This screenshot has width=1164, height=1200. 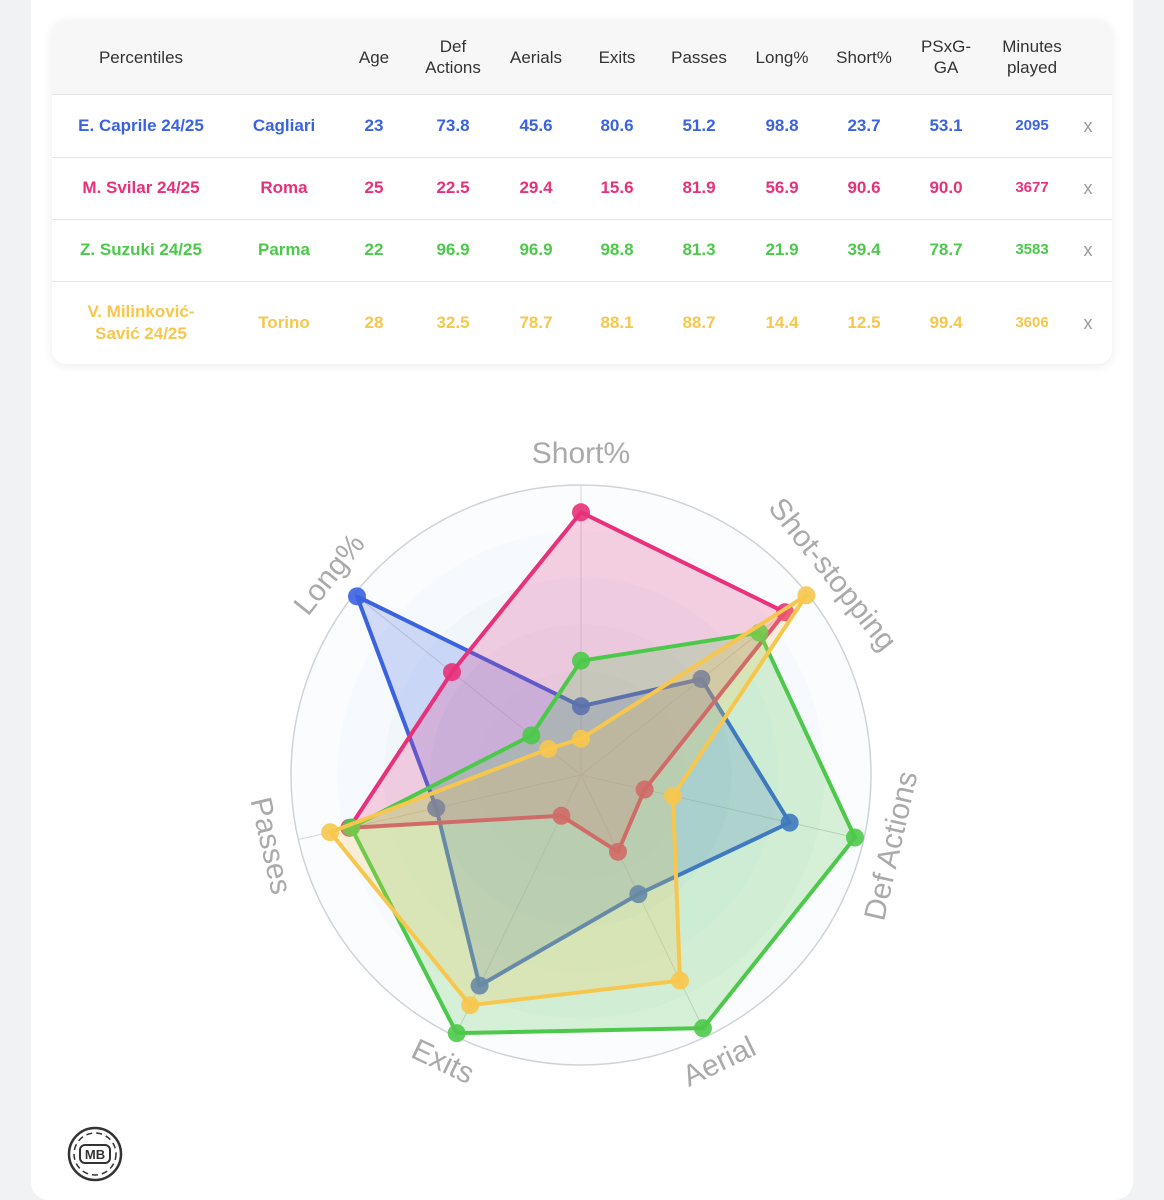 I want to click on header-3: Def Actions, so click(x=453, y=57).